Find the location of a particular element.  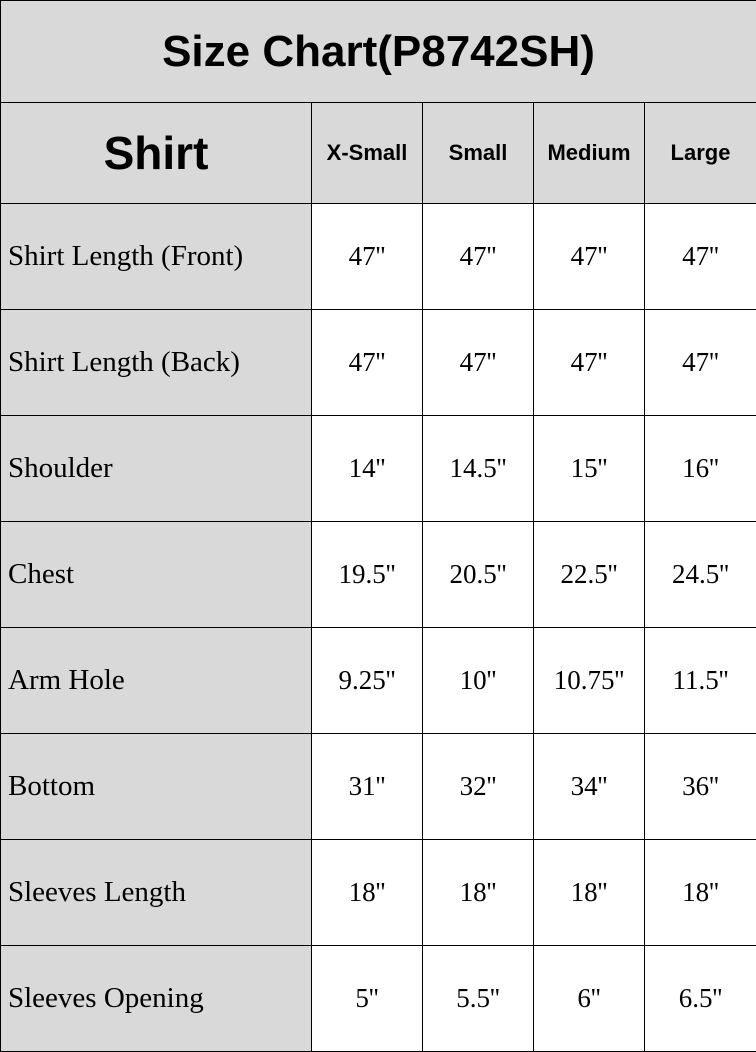

table-row: Shoulder 14'' 14.5'' 15'' 16'' is located at coordinates (378, 468).